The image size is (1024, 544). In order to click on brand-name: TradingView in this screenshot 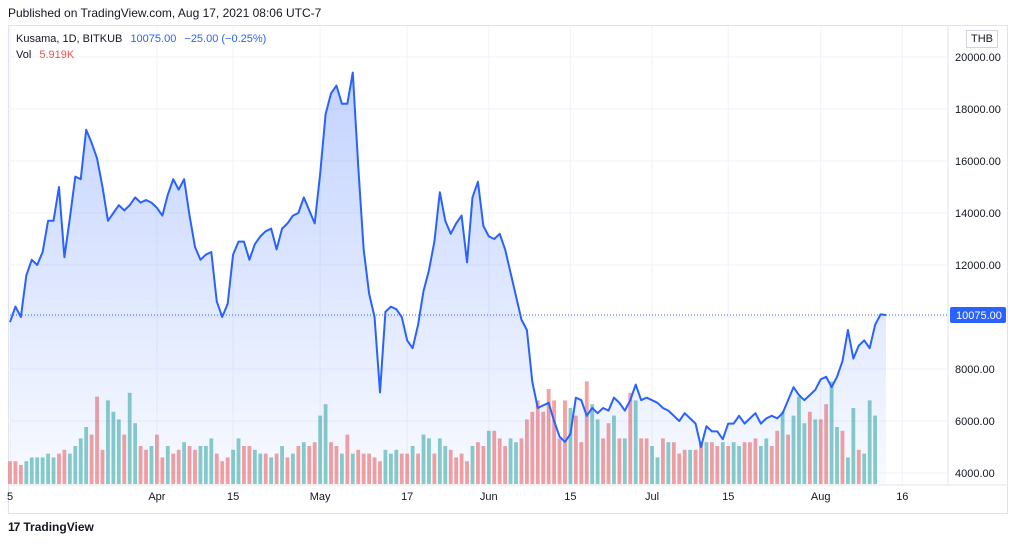, I will do `click(58, 527)`.